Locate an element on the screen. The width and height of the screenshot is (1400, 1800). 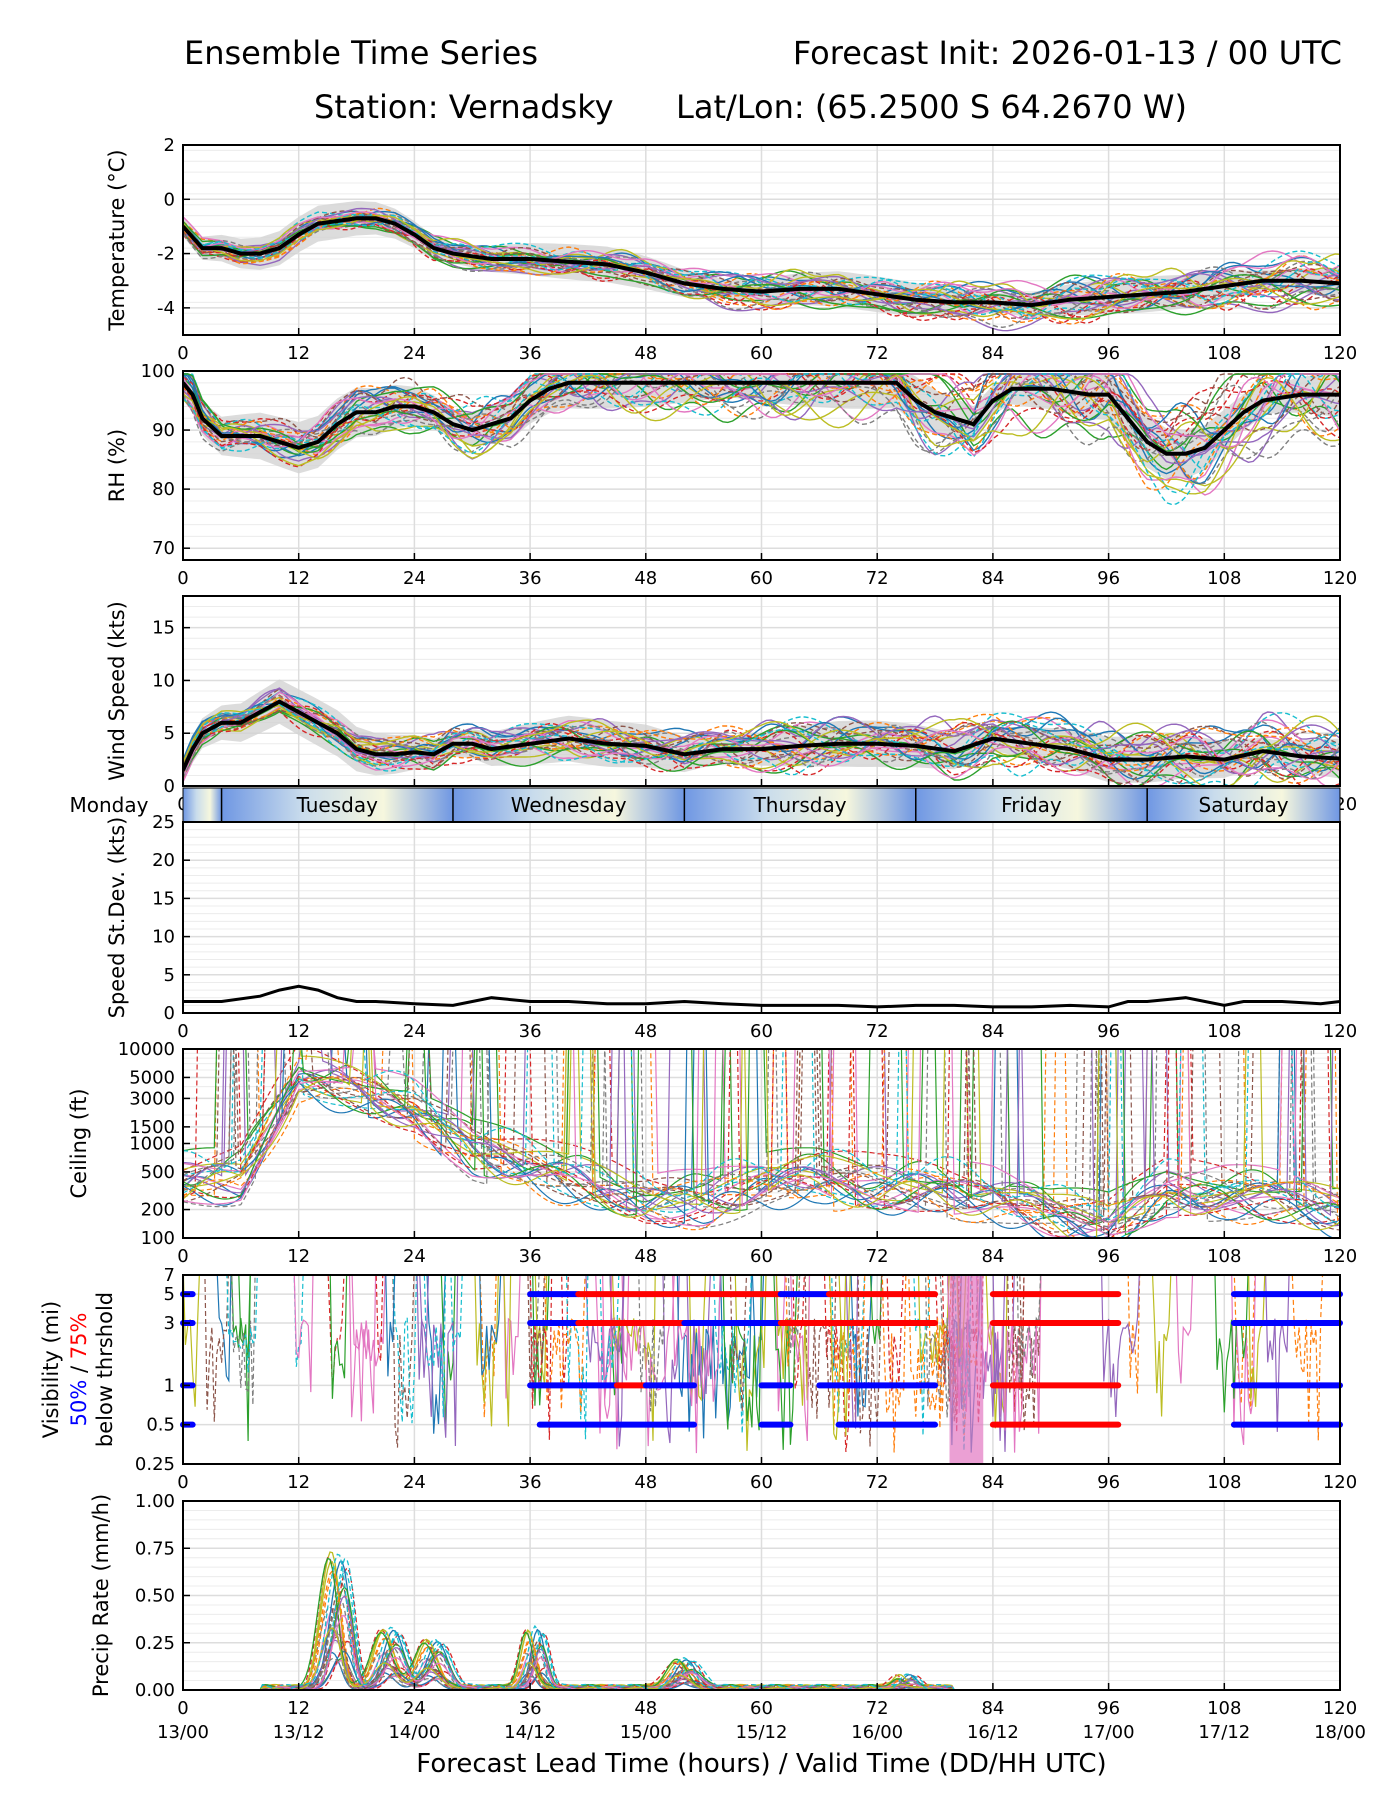
temperature-x-tick-label: 24 is located at coordinates (414, 353).